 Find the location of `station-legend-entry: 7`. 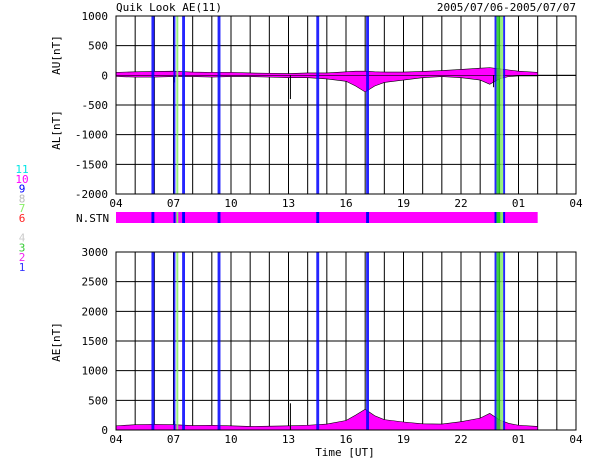

station-legend-entry: 7 is located at coordinates (22, 208).